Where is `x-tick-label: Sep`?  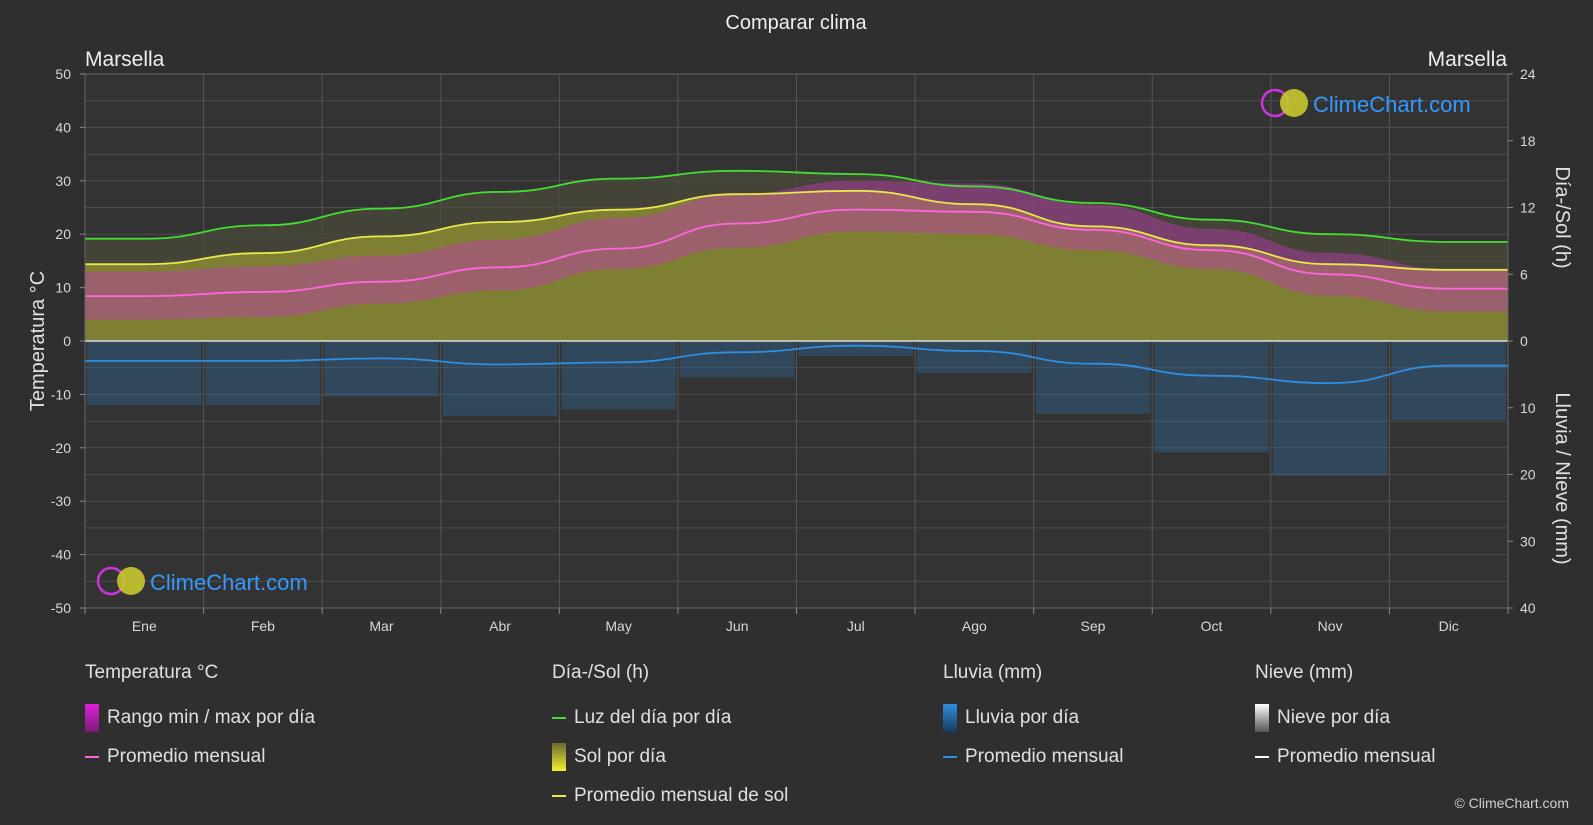
x-tick-label: Sep is located at coordinates (1092, 626).